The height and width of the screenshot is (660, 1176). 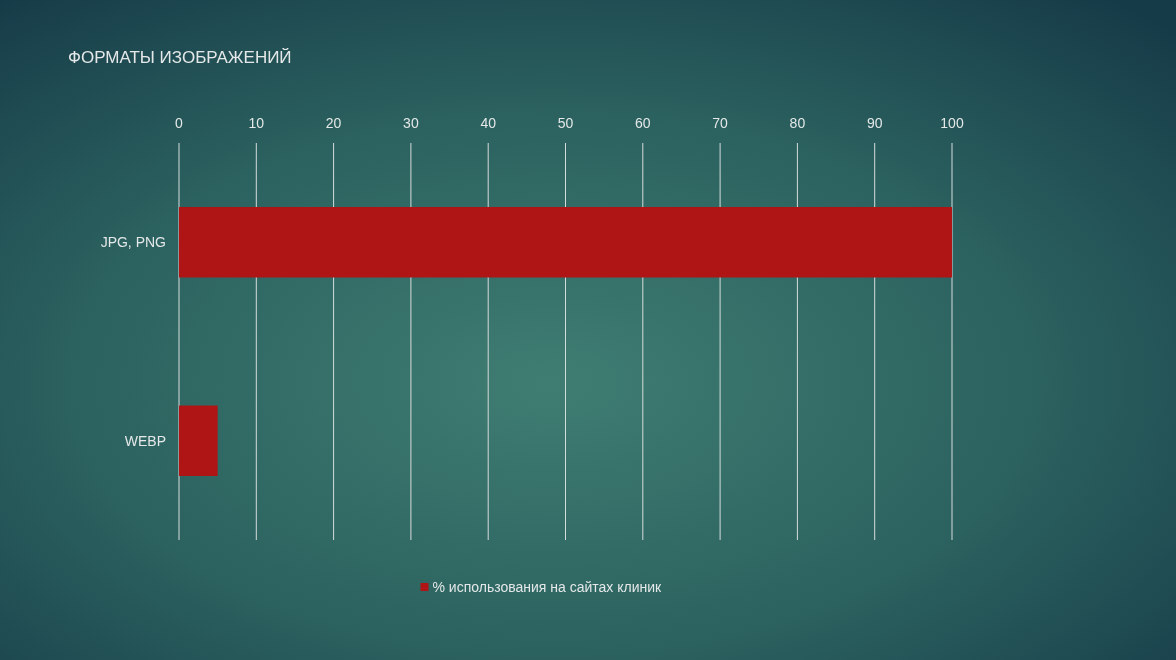 I want to click on x-tick-label: 20, so click(x=333, y=123).